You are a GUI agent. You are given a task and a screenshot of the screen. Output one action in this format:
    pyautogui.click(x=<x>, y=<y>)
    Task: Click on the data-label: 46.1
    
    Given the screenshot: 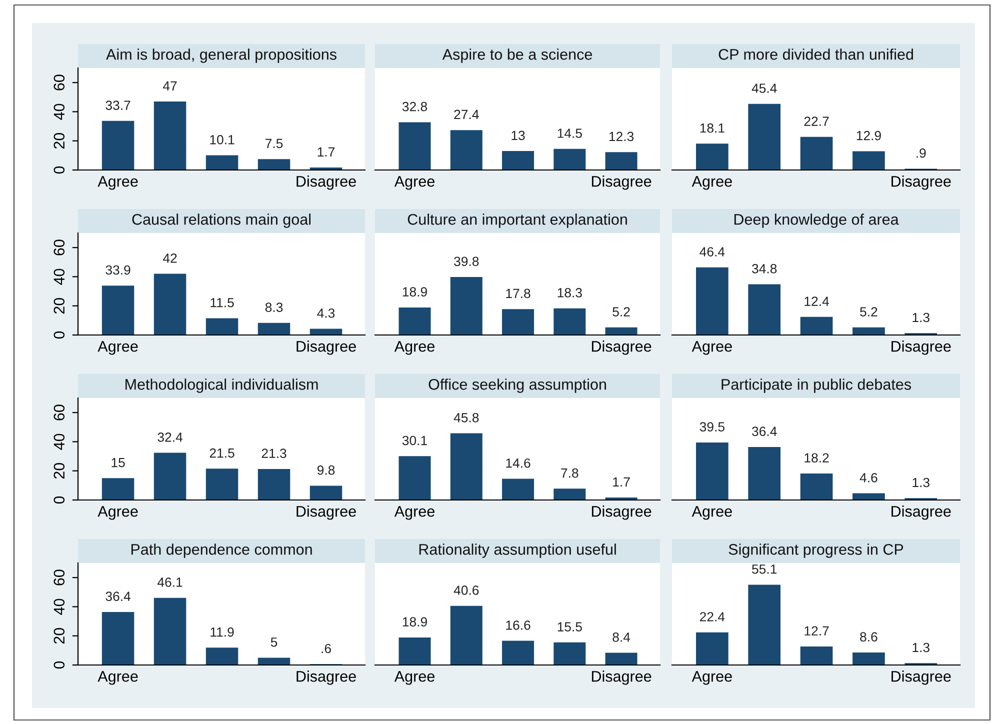 What is the action you would take?
    pyautogui.click(x=169, y=582)
    